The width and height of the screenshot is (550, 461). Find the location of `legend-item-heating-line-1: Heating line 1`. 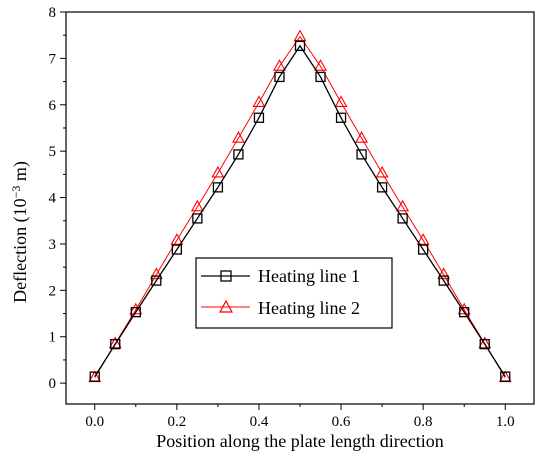

legend-item-heating-line-1: Heating line 1 is located at coordinates (280, 276).